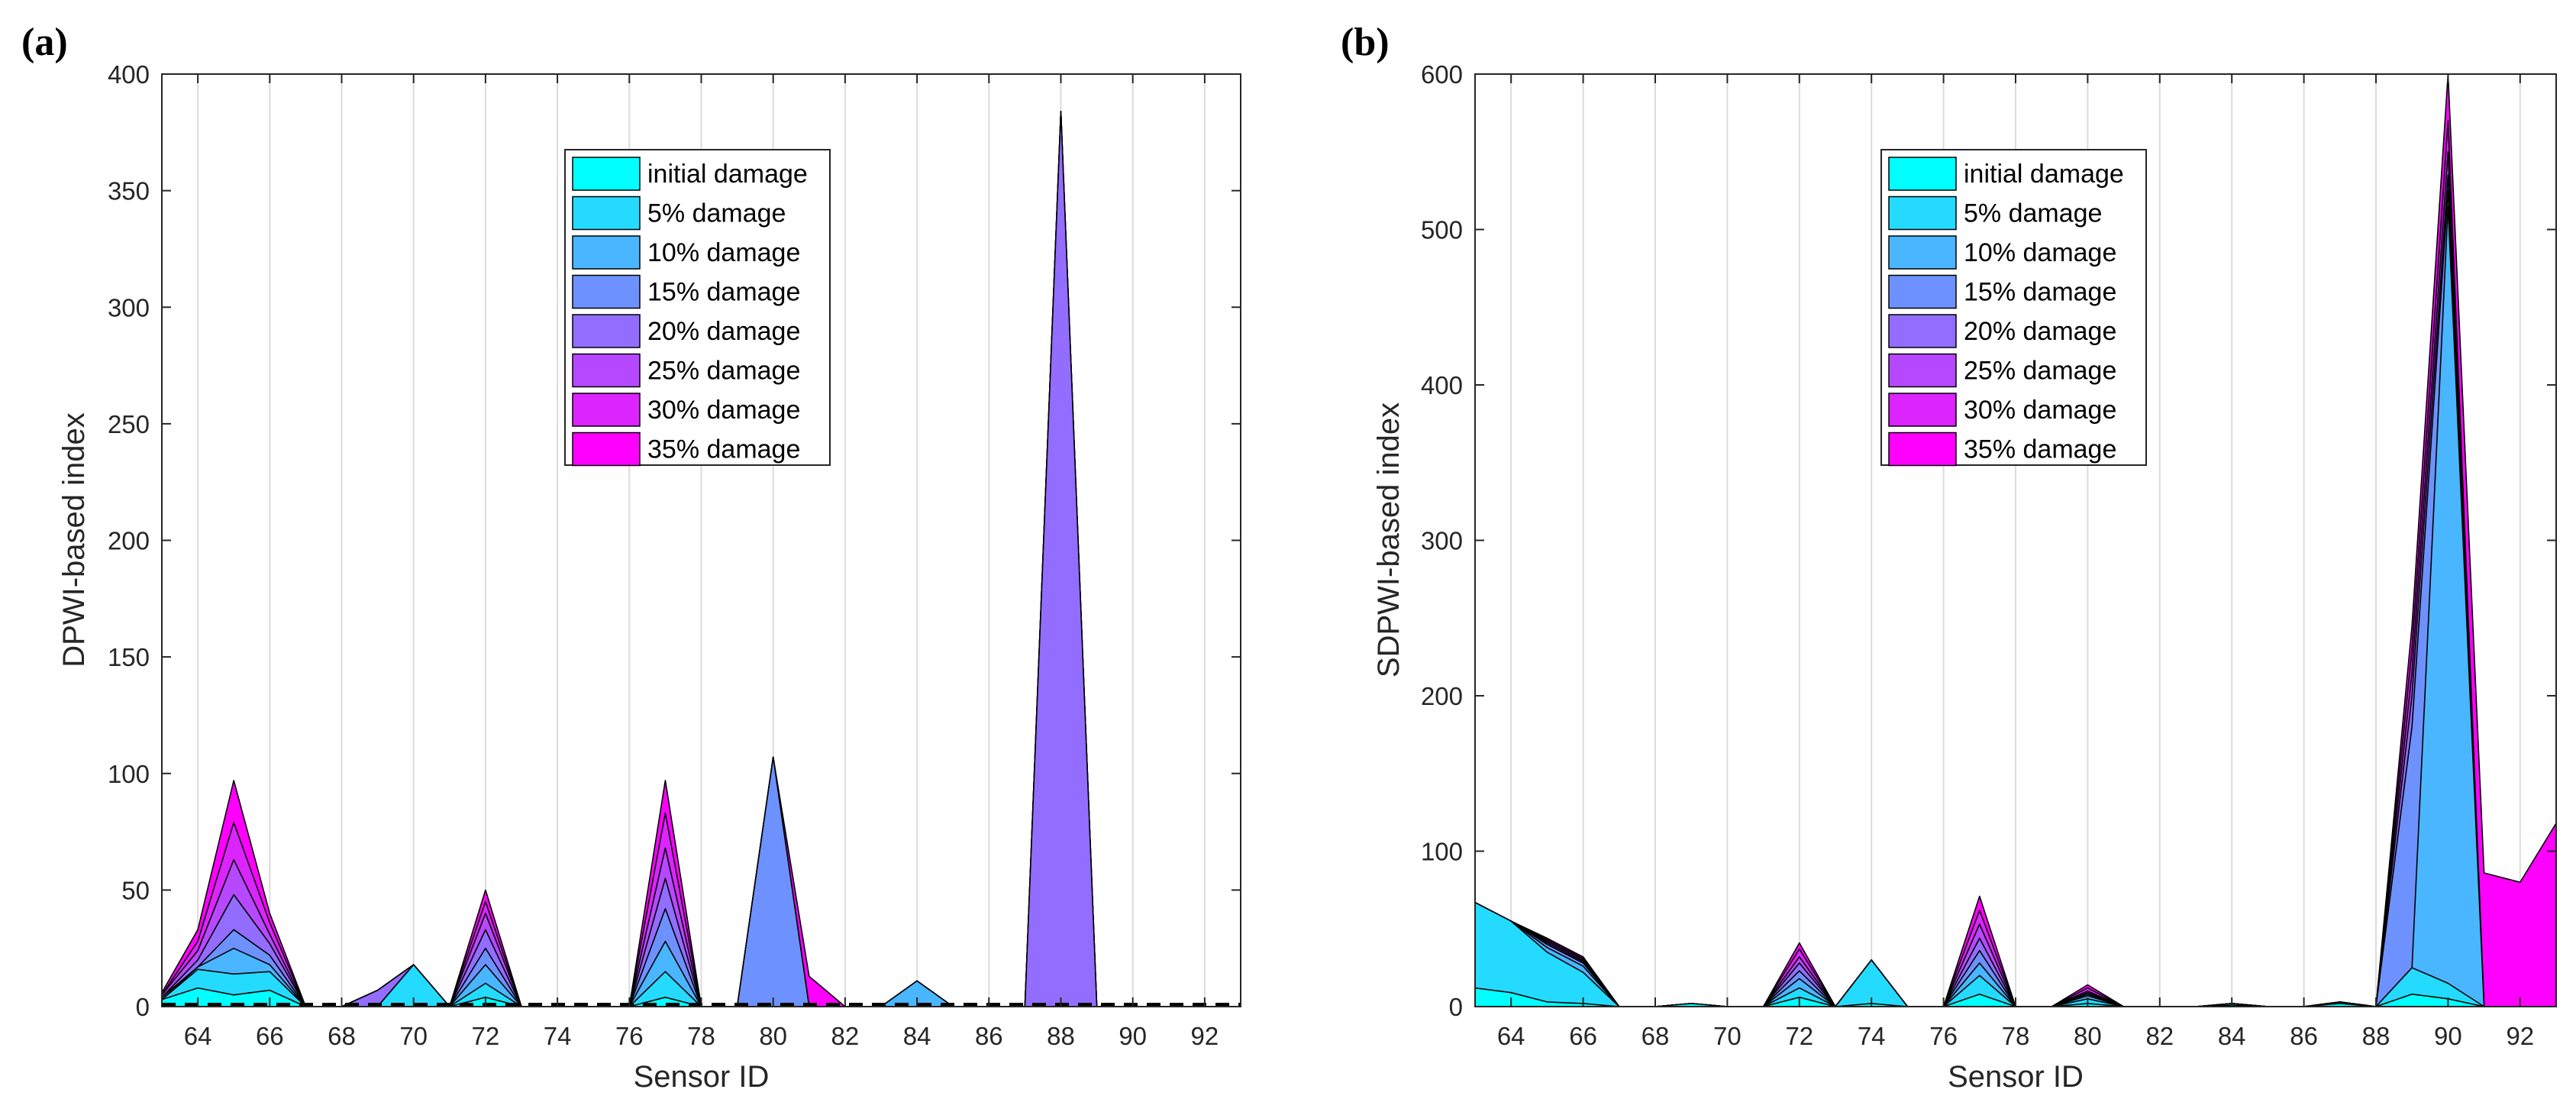 This screenshot has width=2576, height=1112. What do you see at coordinates (129, 424) in the screenshot?
I see `y-tick-label: 250` at bounding box center [129, 424].